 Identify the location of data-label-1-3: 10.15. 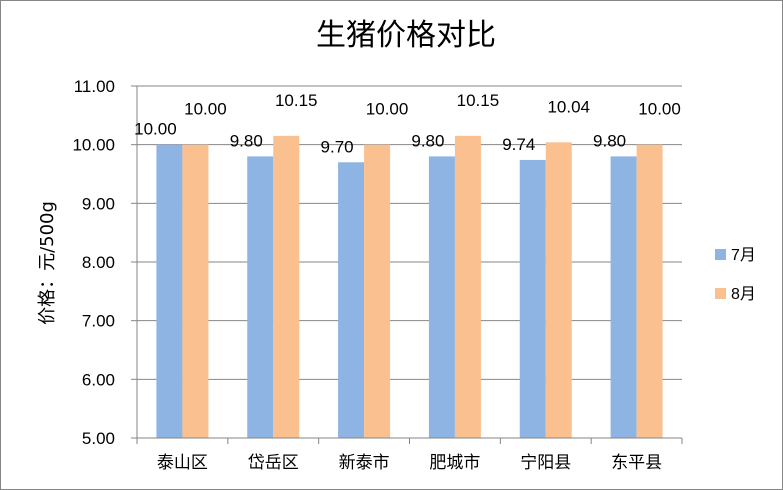
(478, 100).